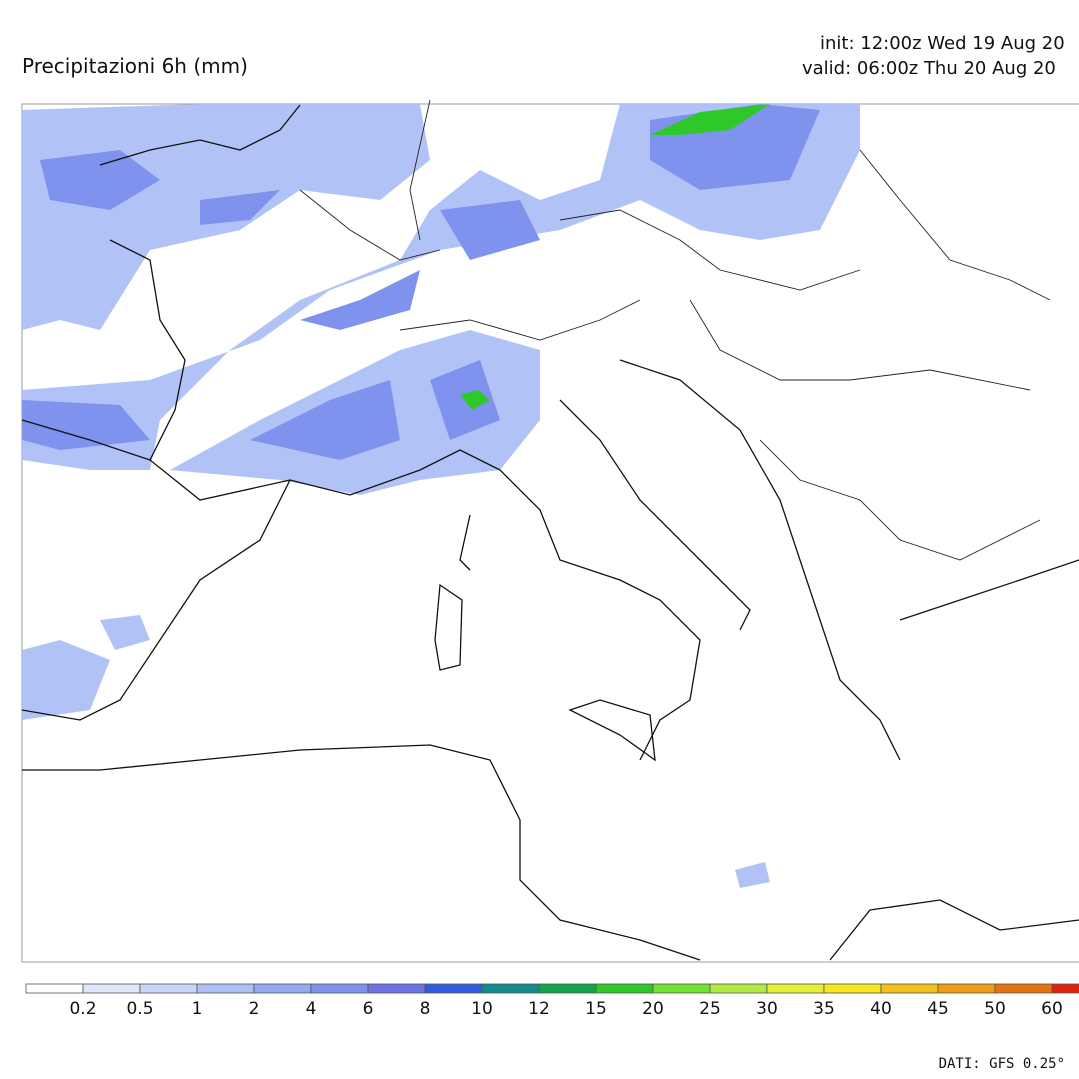  Describe the element at coordinates (995, 1009) in the screenshot. I see `colorbar-label: 50` at that location.